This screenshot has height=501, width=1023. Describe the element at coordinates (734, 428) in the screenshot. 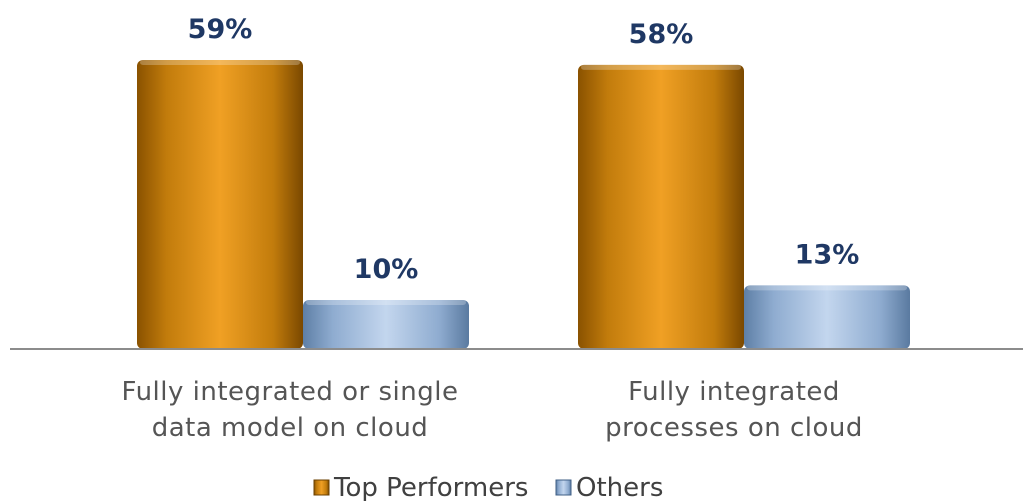

I see `category-label-2-line-2: processes on cloud` at that location.